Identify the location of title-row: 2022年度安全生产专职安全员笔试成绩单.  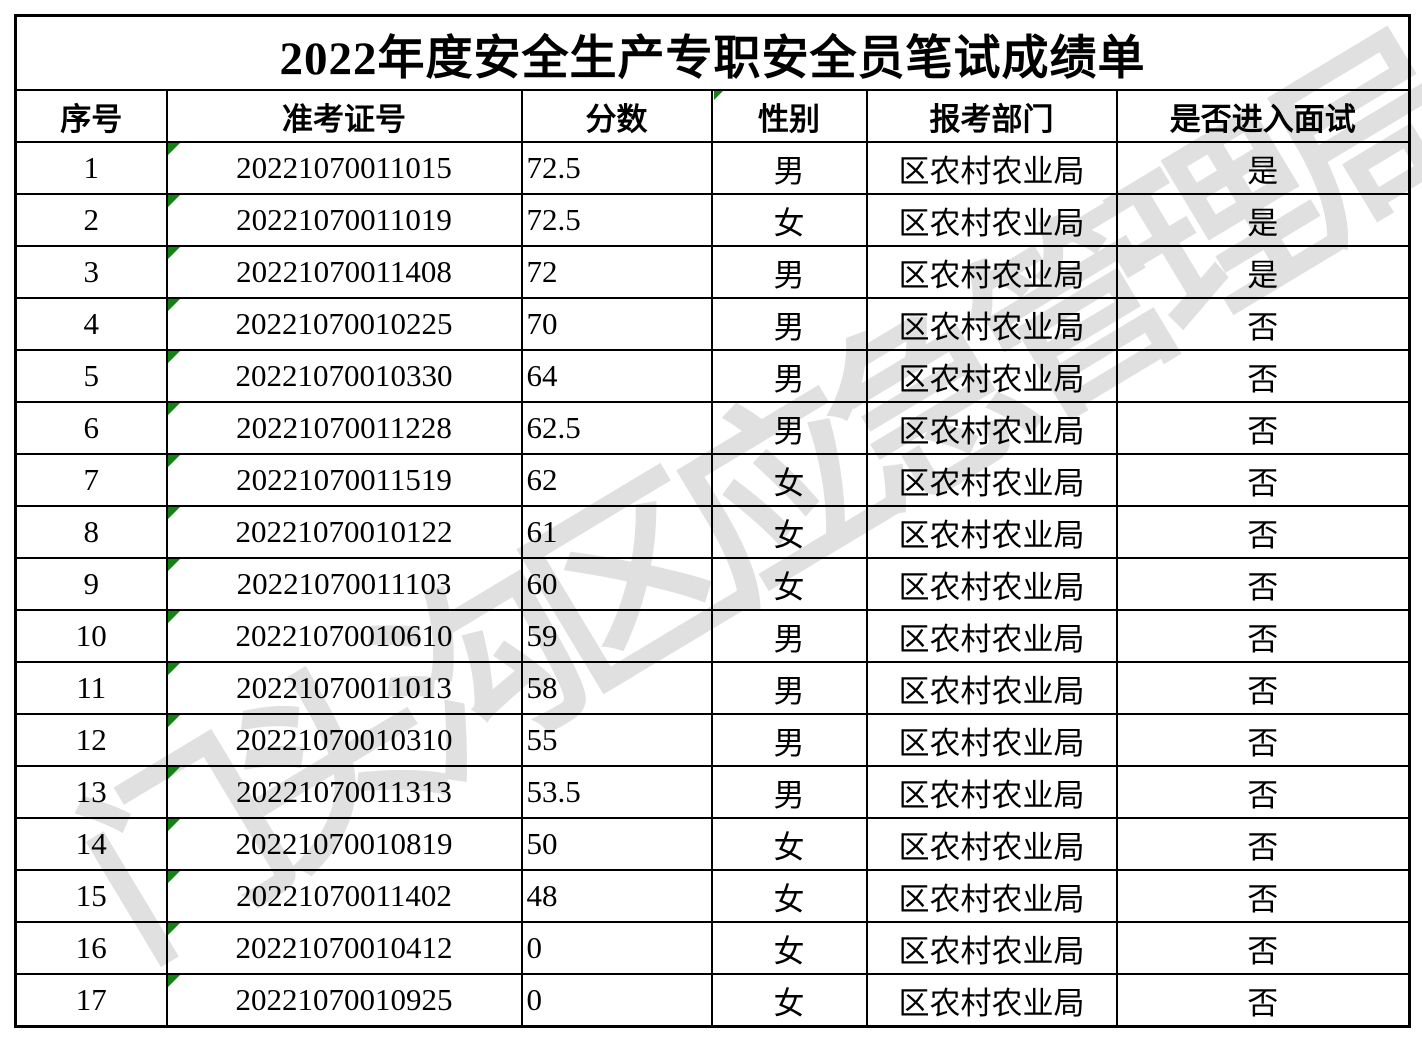
(712, 52).